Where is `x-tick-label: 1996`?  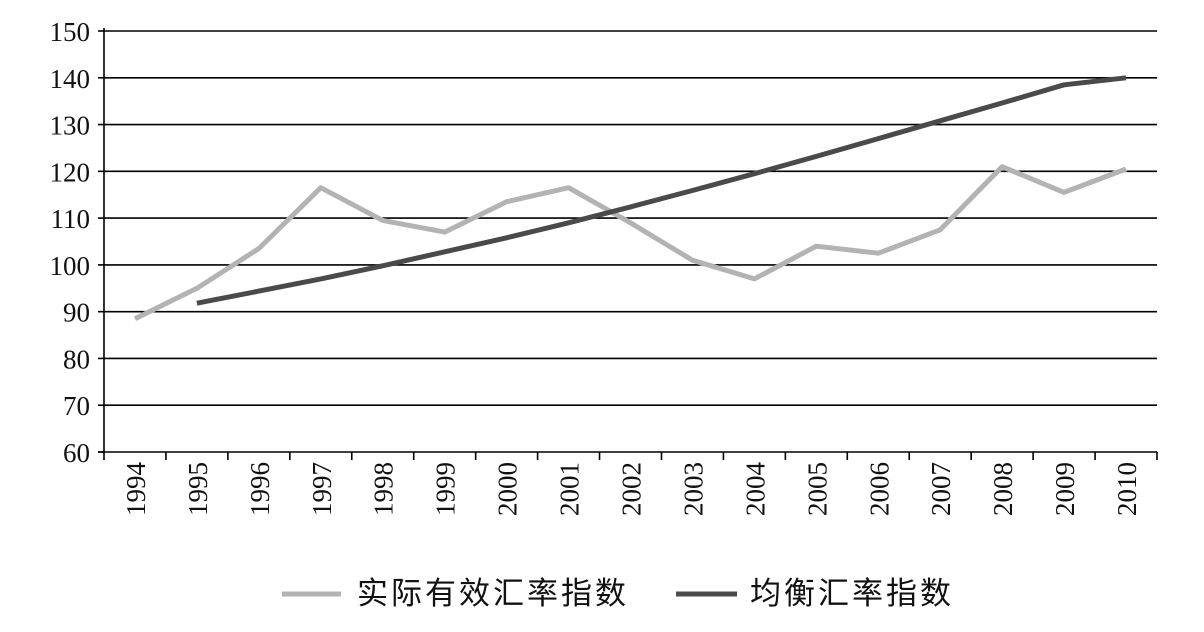 x-tick-label: 1996 is located at coordinates (260, 489).